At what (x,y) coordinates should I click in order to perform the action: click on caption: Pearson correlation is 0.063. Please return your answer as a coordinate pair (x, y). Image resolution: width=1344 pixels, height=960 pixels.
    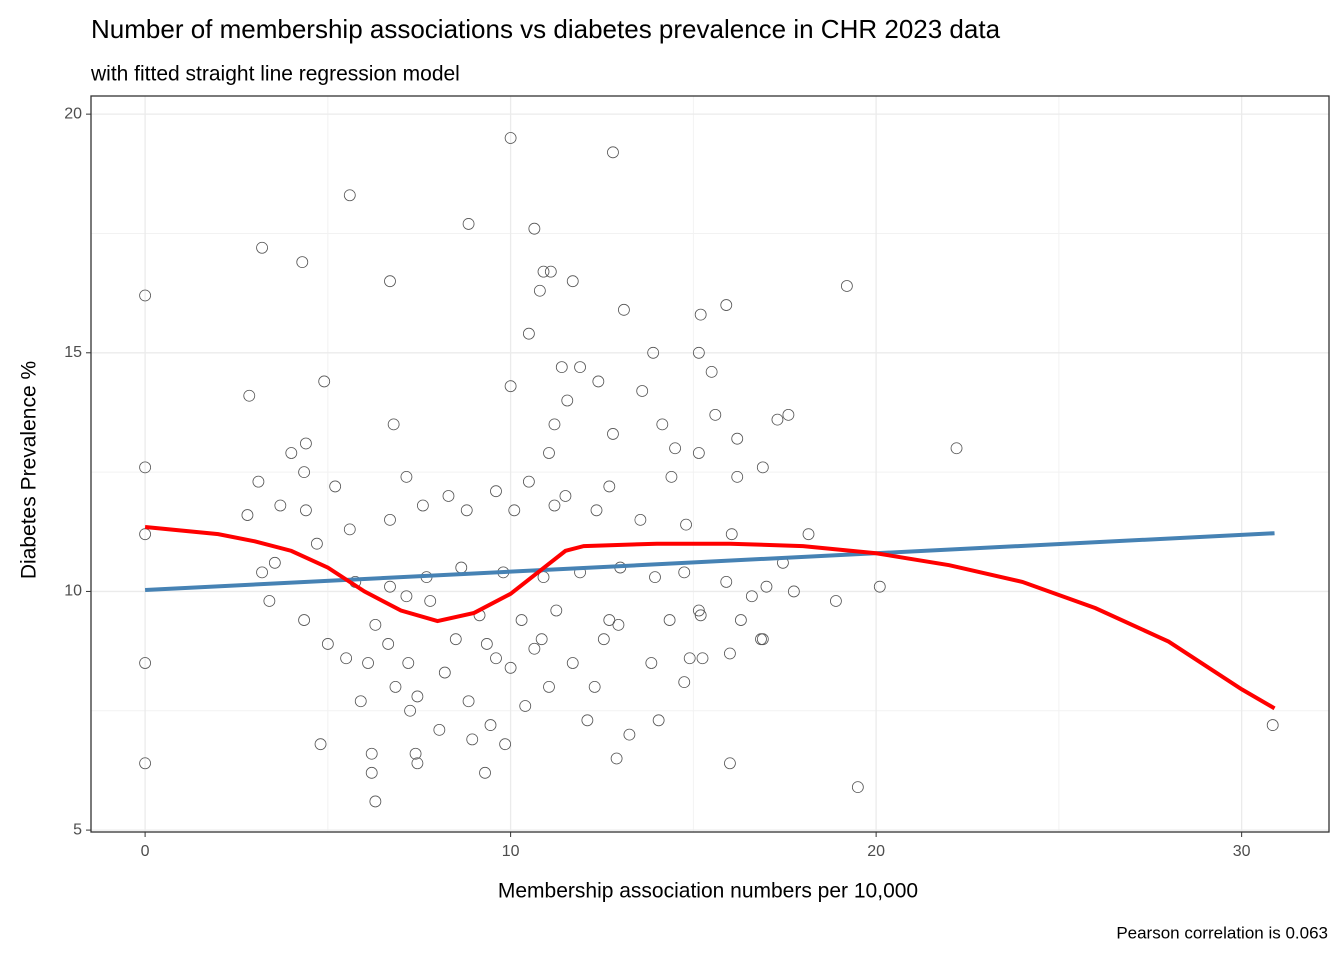
    Looking at the image, I should click on (1222, 932).